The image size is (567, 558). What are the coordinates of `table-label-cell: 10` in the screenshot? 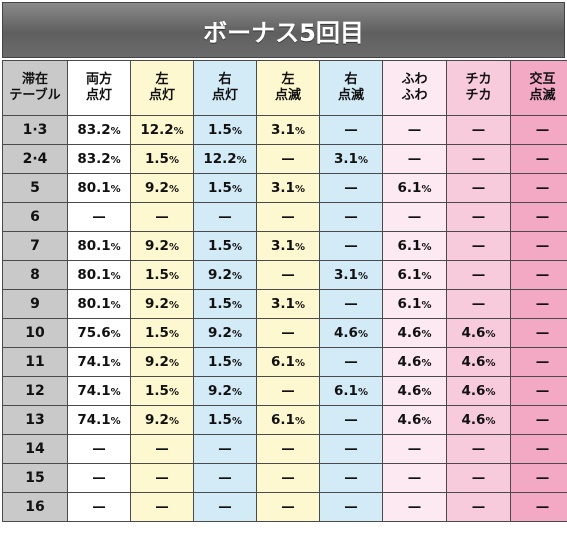 It's located at (35, 333).